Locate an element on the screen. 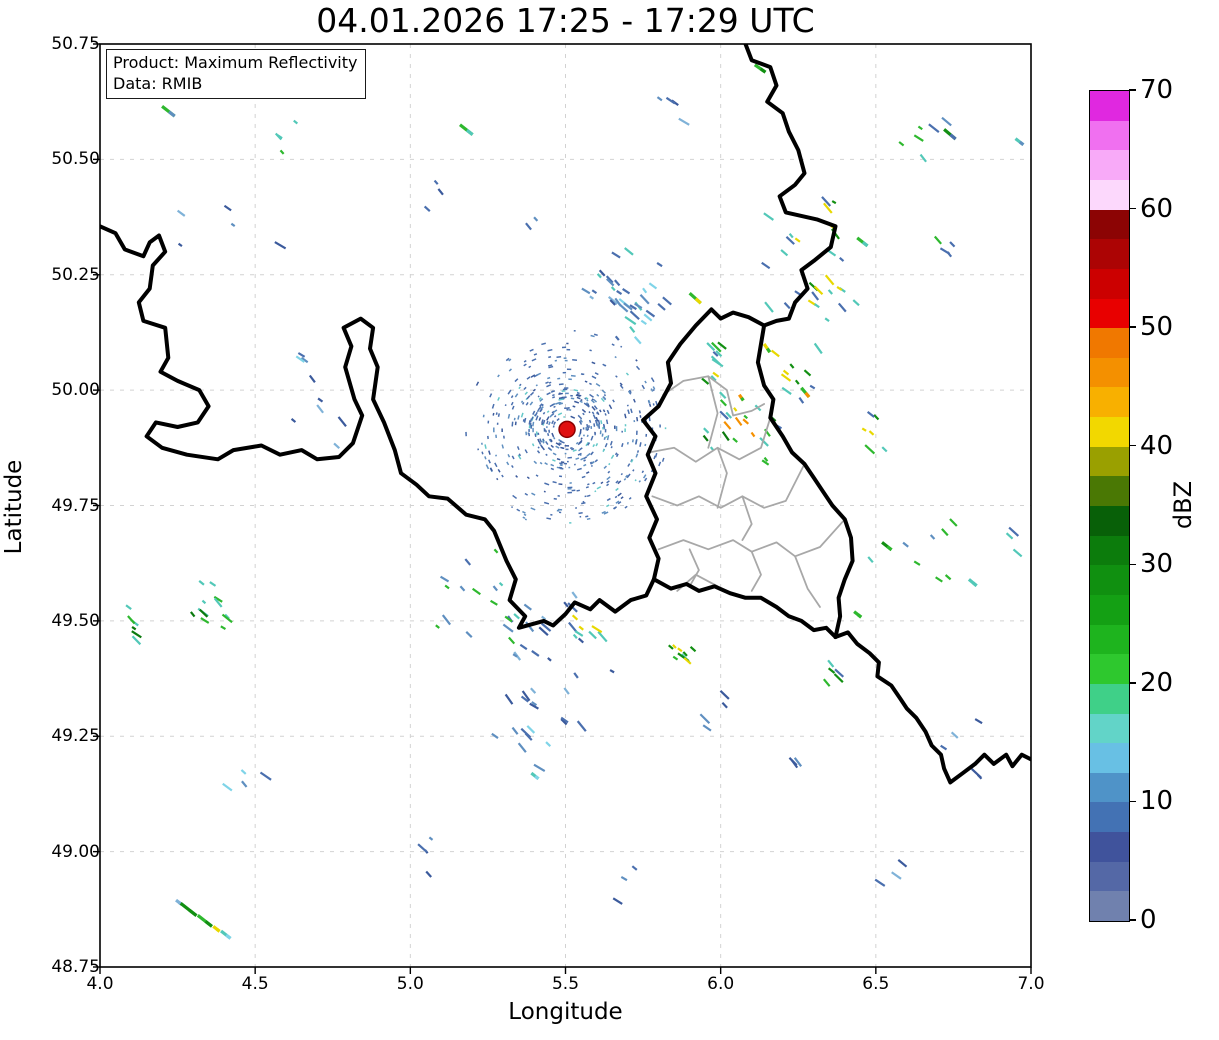  colorbar-segment-47.5dBZ is located at coordinates (1109, 342).